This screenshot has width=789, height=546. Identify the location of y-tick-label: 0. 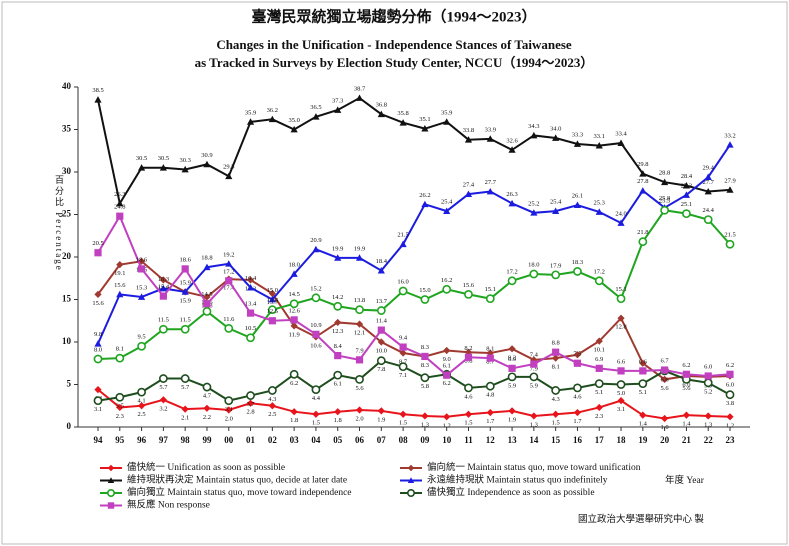
(69, 426).